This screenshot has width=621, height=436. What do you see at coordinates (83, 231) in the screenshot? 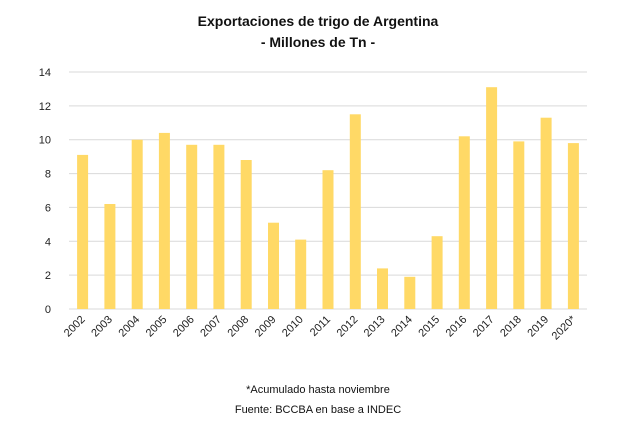
I see `bar-2002` at bounding box center [83, 231].